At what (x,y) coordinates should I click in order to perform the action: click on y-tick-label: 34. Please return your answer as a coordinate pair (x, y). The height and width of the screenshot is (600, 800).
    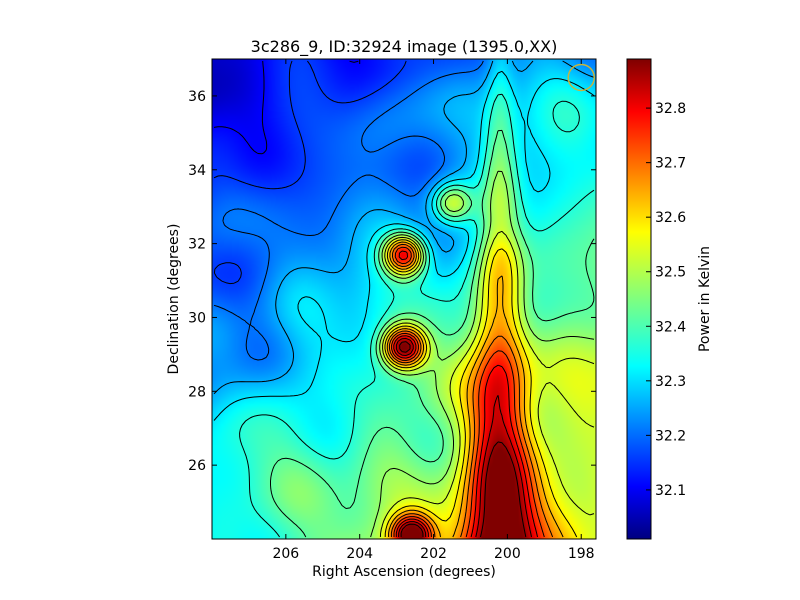
    Looking at the image, I should click on (197, 171).